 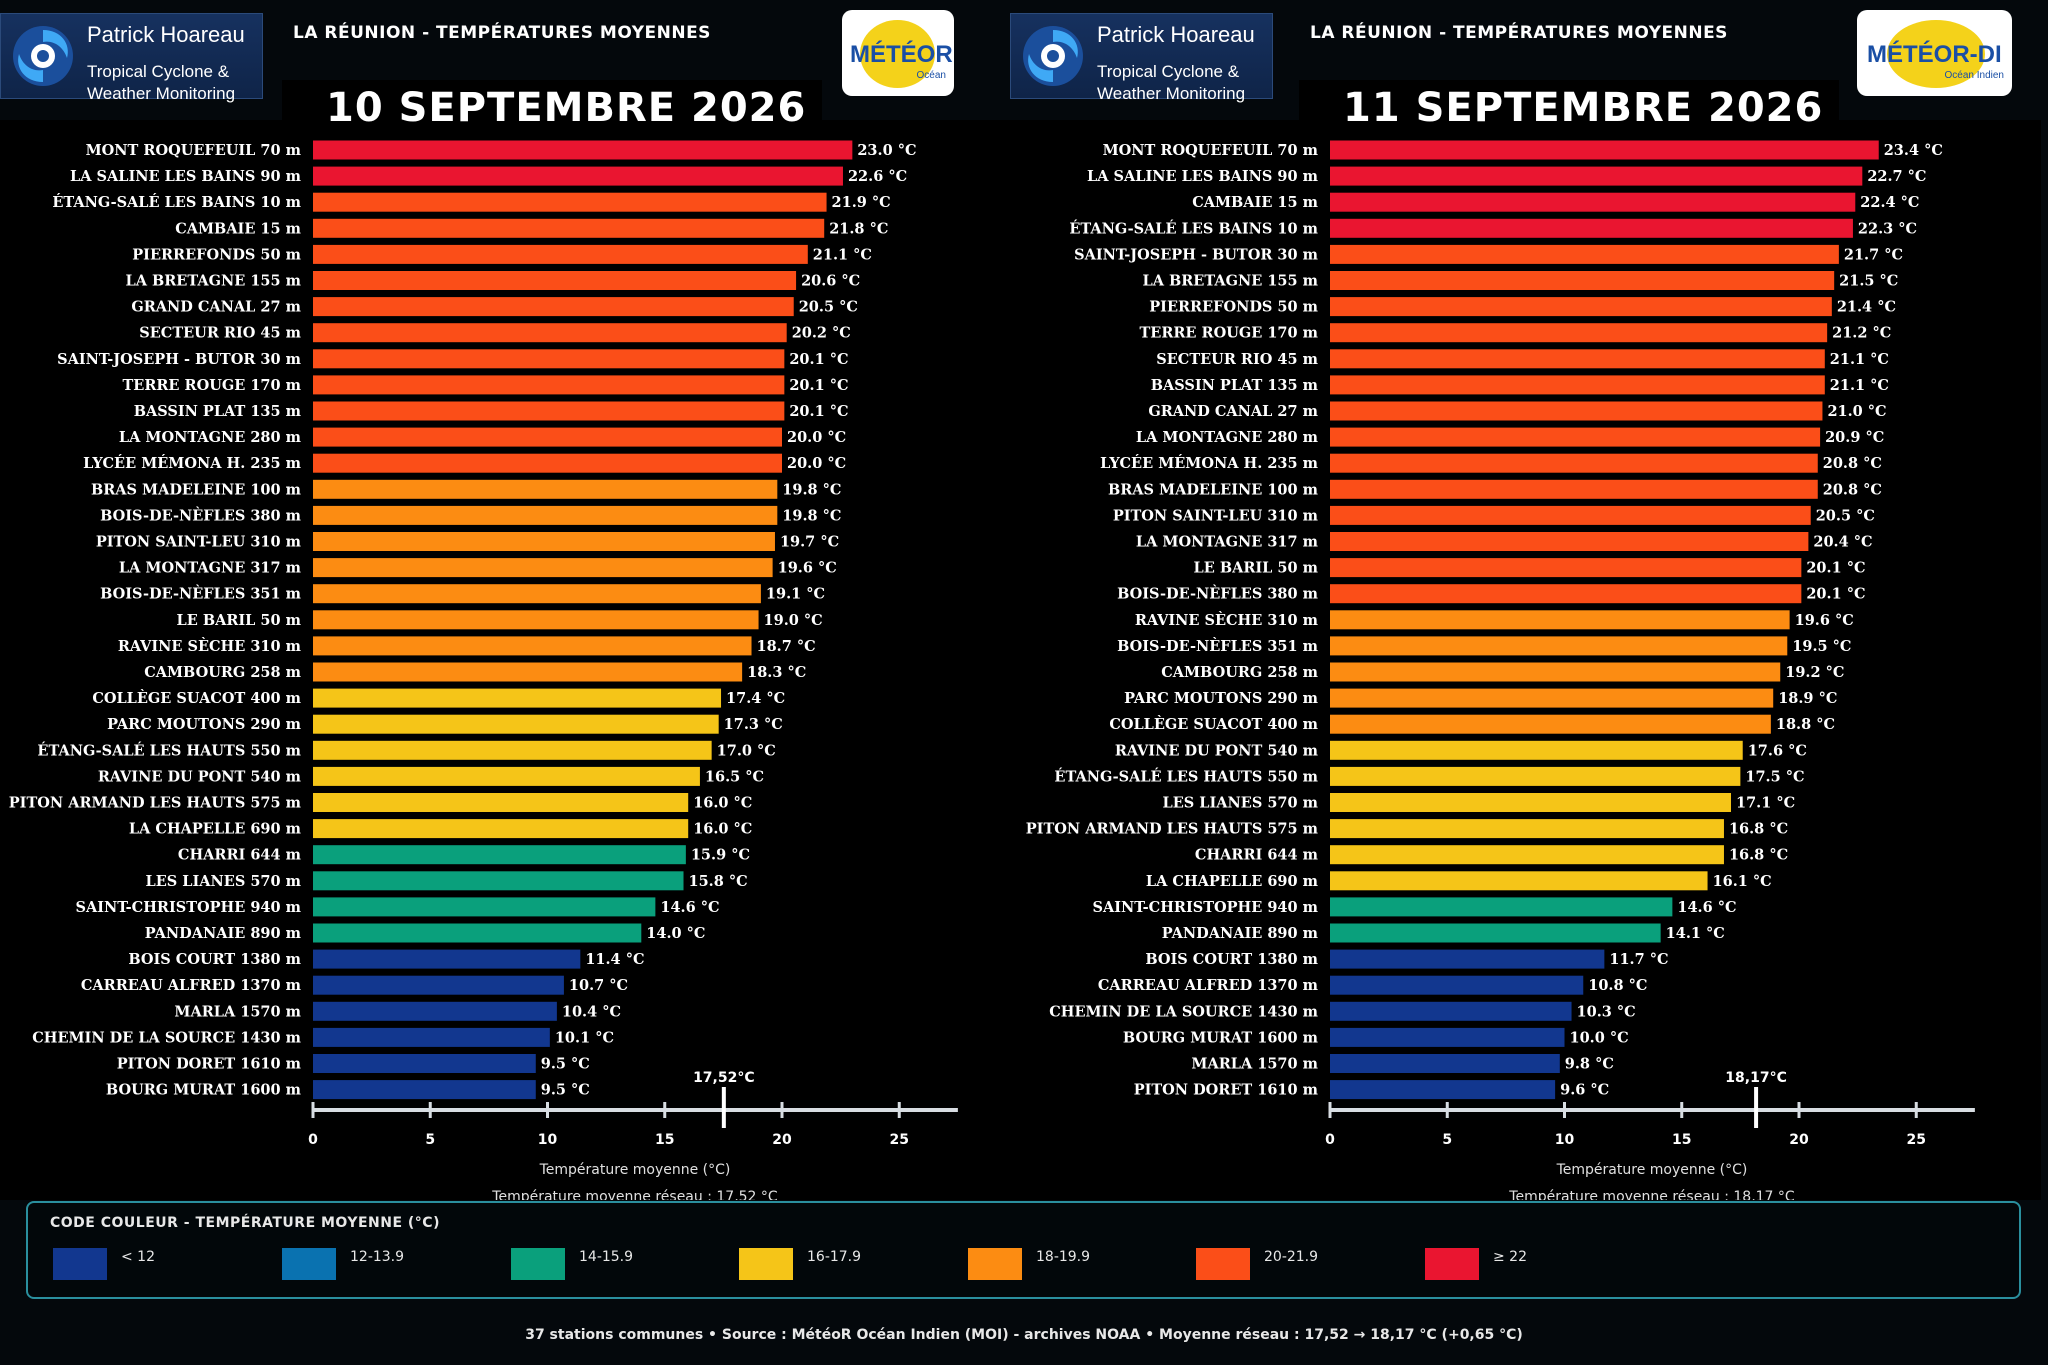 I want to click on value-label: 17.5 °C, so click(x=1774, y=776).